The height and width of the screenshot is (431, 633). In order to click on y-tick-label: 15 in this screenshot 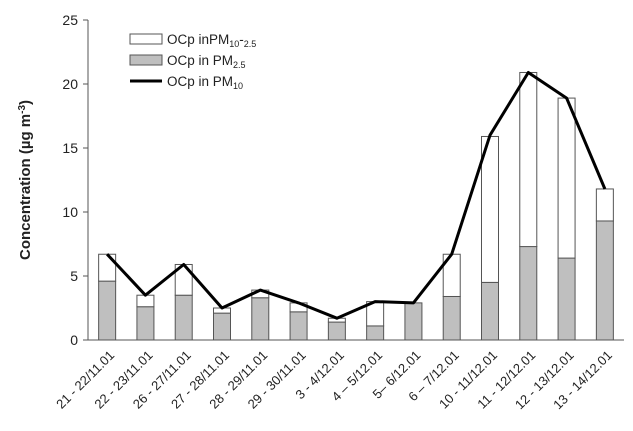, I will do `click(70, 148)`.